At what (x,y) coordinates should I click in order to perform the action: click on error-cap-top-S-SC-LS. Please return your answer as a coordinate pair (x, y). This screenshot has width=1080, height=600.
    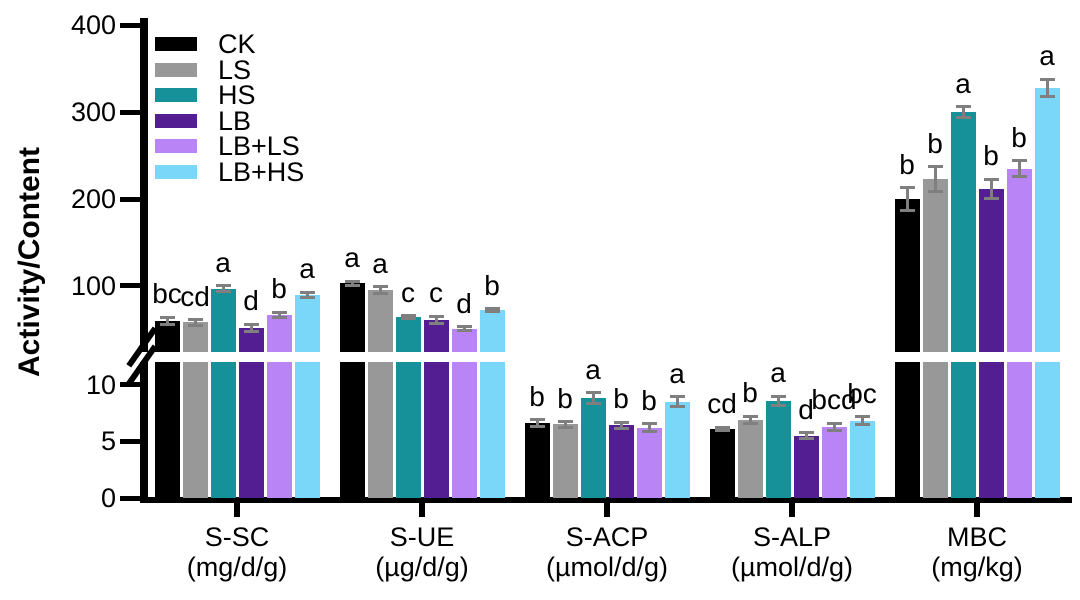
    Looking at the image, I should click on (195, 320).